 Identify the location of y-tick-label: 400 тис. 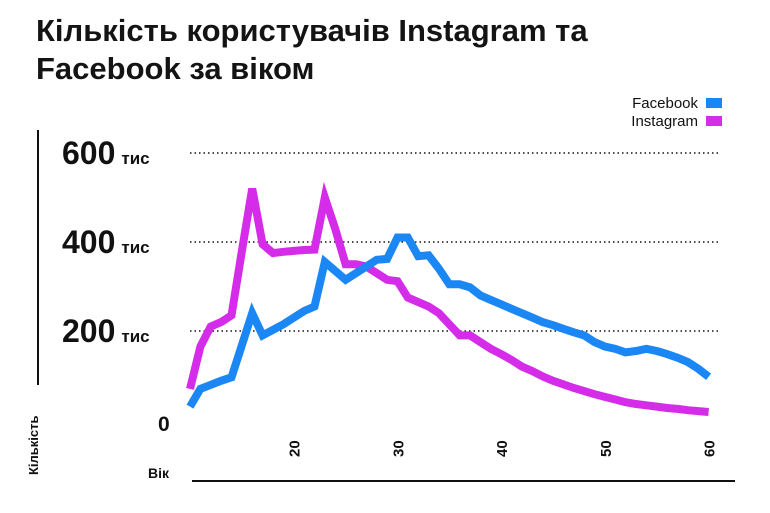
(106, 242).